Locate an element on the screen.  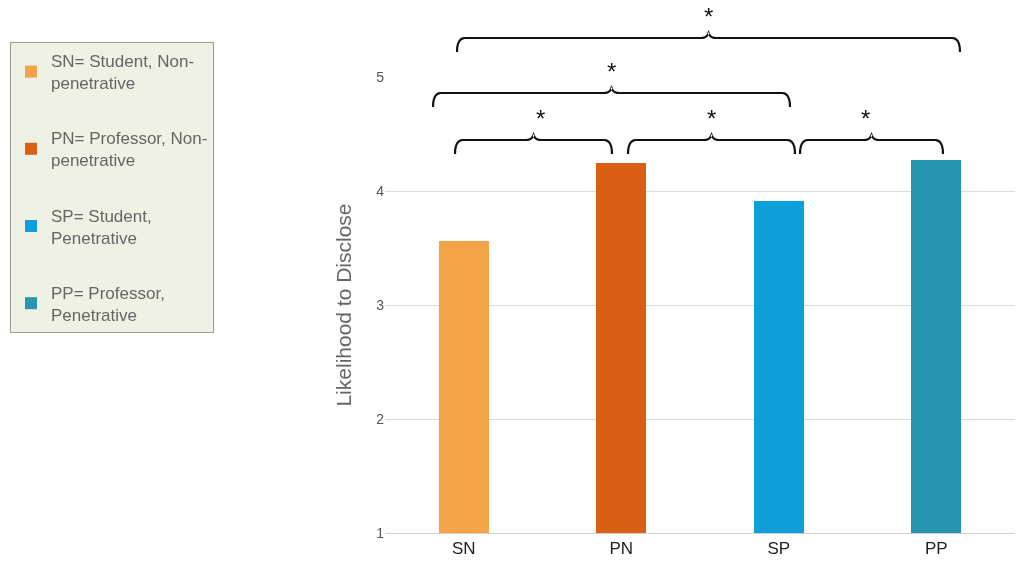
y-tick-label: 2 is located at coordinates (380, 418).